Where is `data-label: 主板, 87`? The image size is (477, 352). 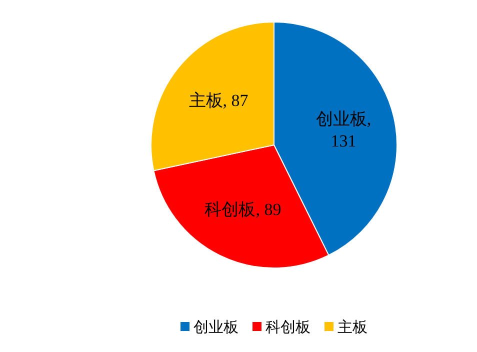 data-label: 主板, 87 is located at coordinates (218, 100).